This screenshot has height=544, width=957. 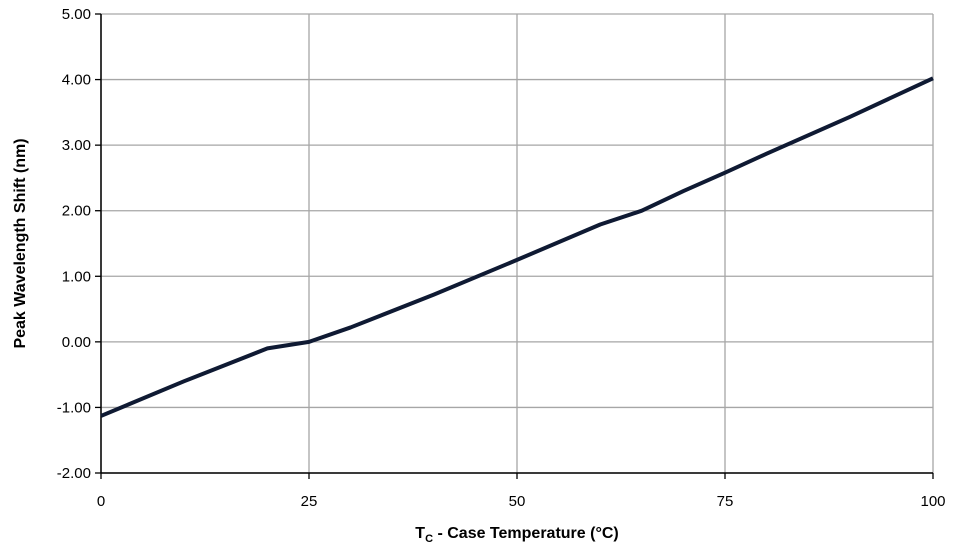 I want to click on y-tick-label: 2.00, so click(x=76, y=211).